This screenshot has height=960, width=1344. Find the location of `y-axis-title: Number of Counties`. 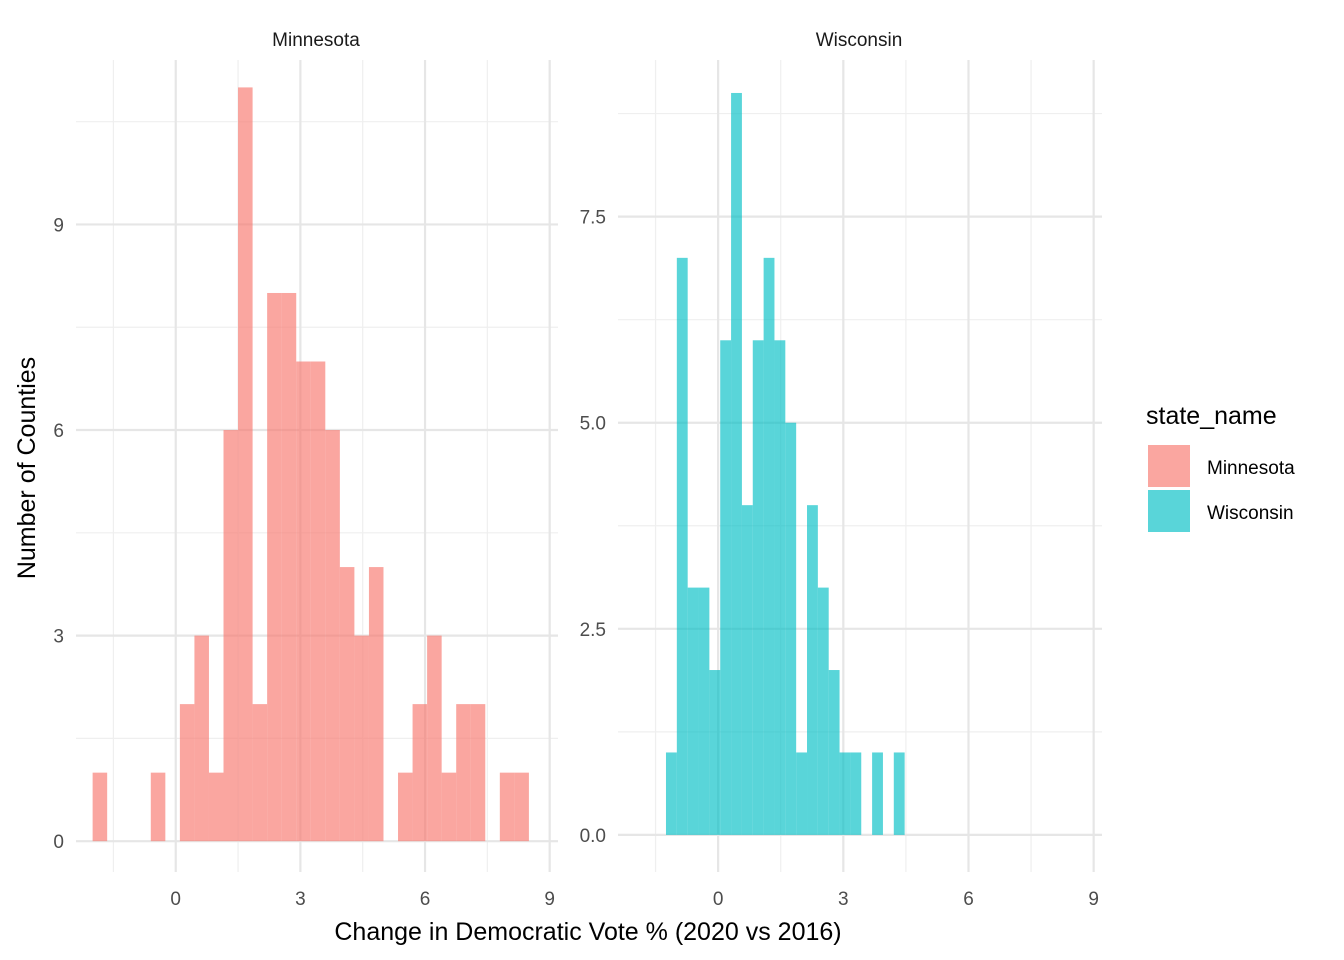

y-axis-title: Number of Counties is located at coordinates (27, 468).